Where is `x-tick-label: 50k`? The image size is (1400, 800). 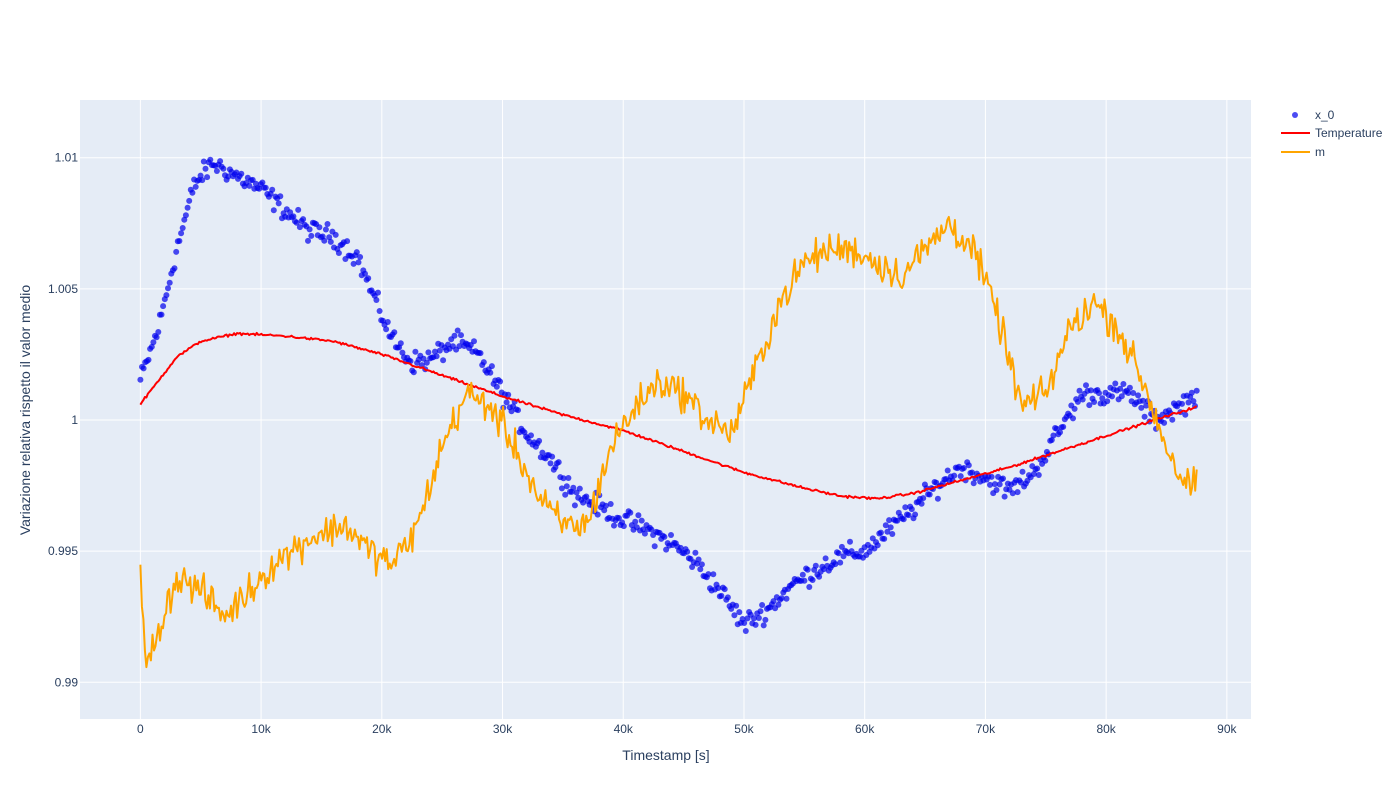
x-tick-label: 50k is located at coordinates (744, 729).